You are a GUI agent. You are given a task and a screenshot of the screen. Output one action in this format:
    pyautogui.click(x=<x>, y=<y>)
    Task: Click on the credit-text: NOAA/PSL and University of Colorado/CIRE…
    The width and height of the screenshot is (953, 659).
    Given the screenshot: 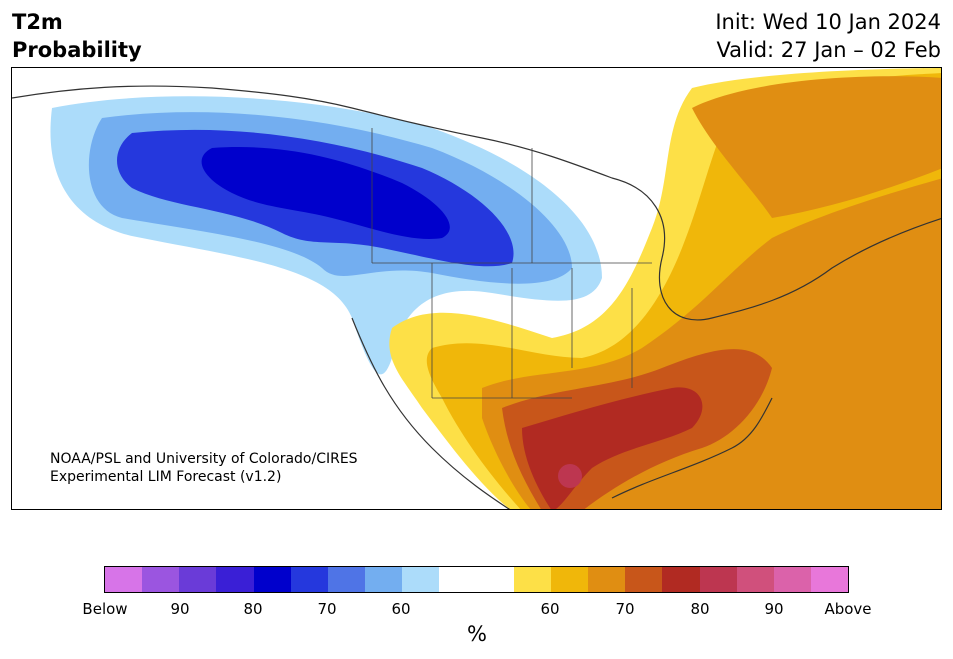 What is the action you would take?
    pyautogui.click(x=204, y=468)
    